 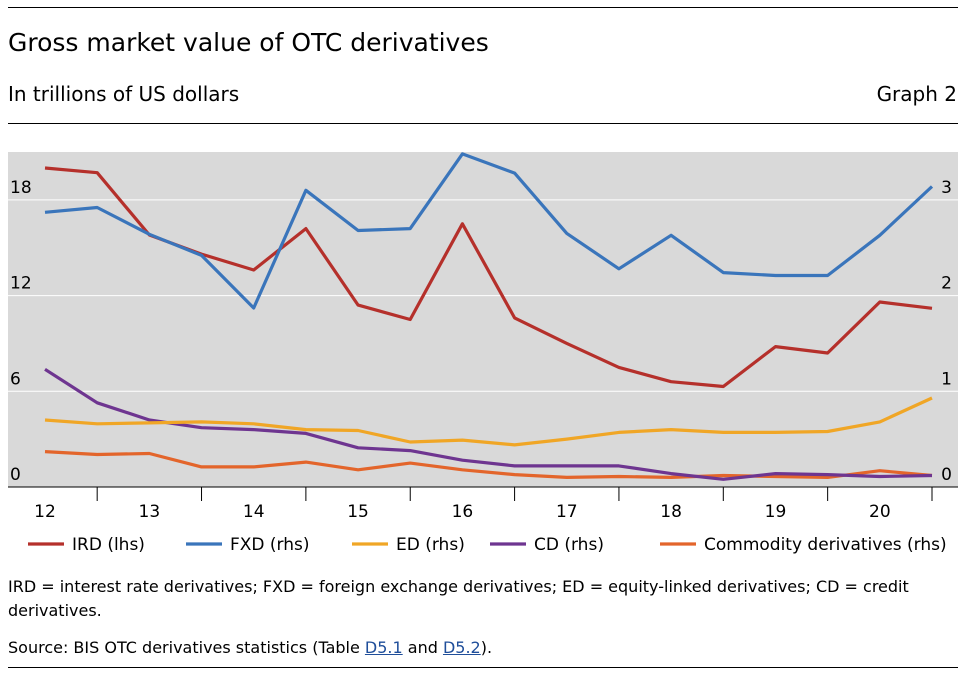 I want to click on source-and: and, so click(x=422, y=647).